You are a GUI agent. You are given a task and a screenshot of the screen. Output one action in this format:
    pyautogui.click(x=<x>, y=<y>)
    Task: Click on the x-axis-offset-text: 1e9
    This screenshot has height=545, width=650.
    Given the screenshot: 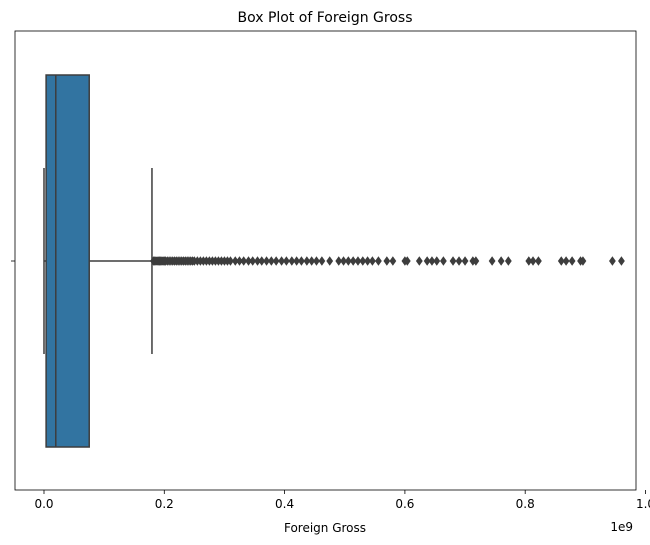 What is the action you would take?
    pyautogui.click(x=621, y=527)
    